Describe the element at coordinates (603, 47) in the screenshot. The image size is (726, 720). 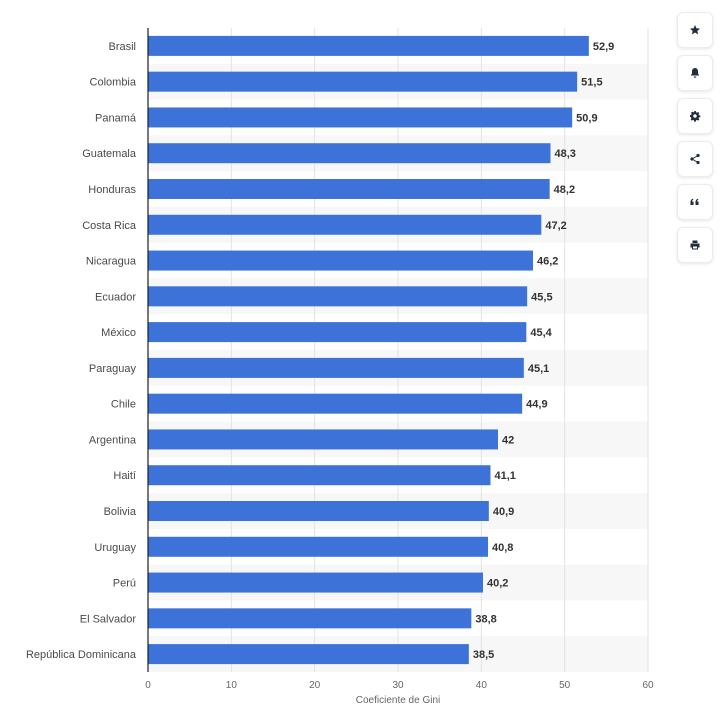
I see `value-label: 52,9` at that location.